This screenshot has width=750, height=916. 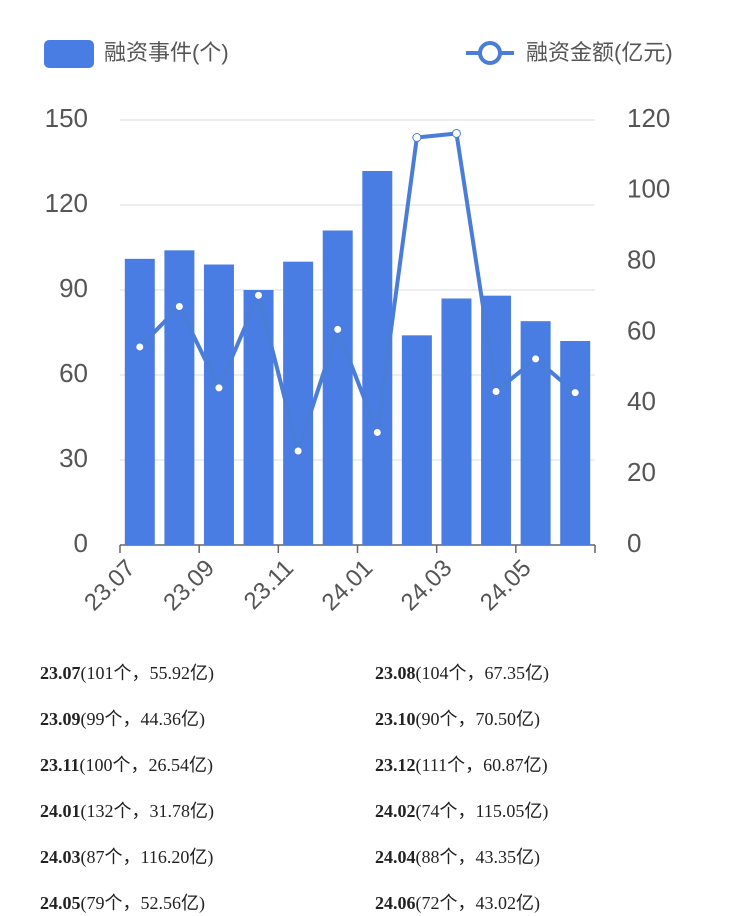 What do you see at coordinates (395, 811) in the screenshot?
I see `row-label: 24.02` at bounding box center [395, 811].